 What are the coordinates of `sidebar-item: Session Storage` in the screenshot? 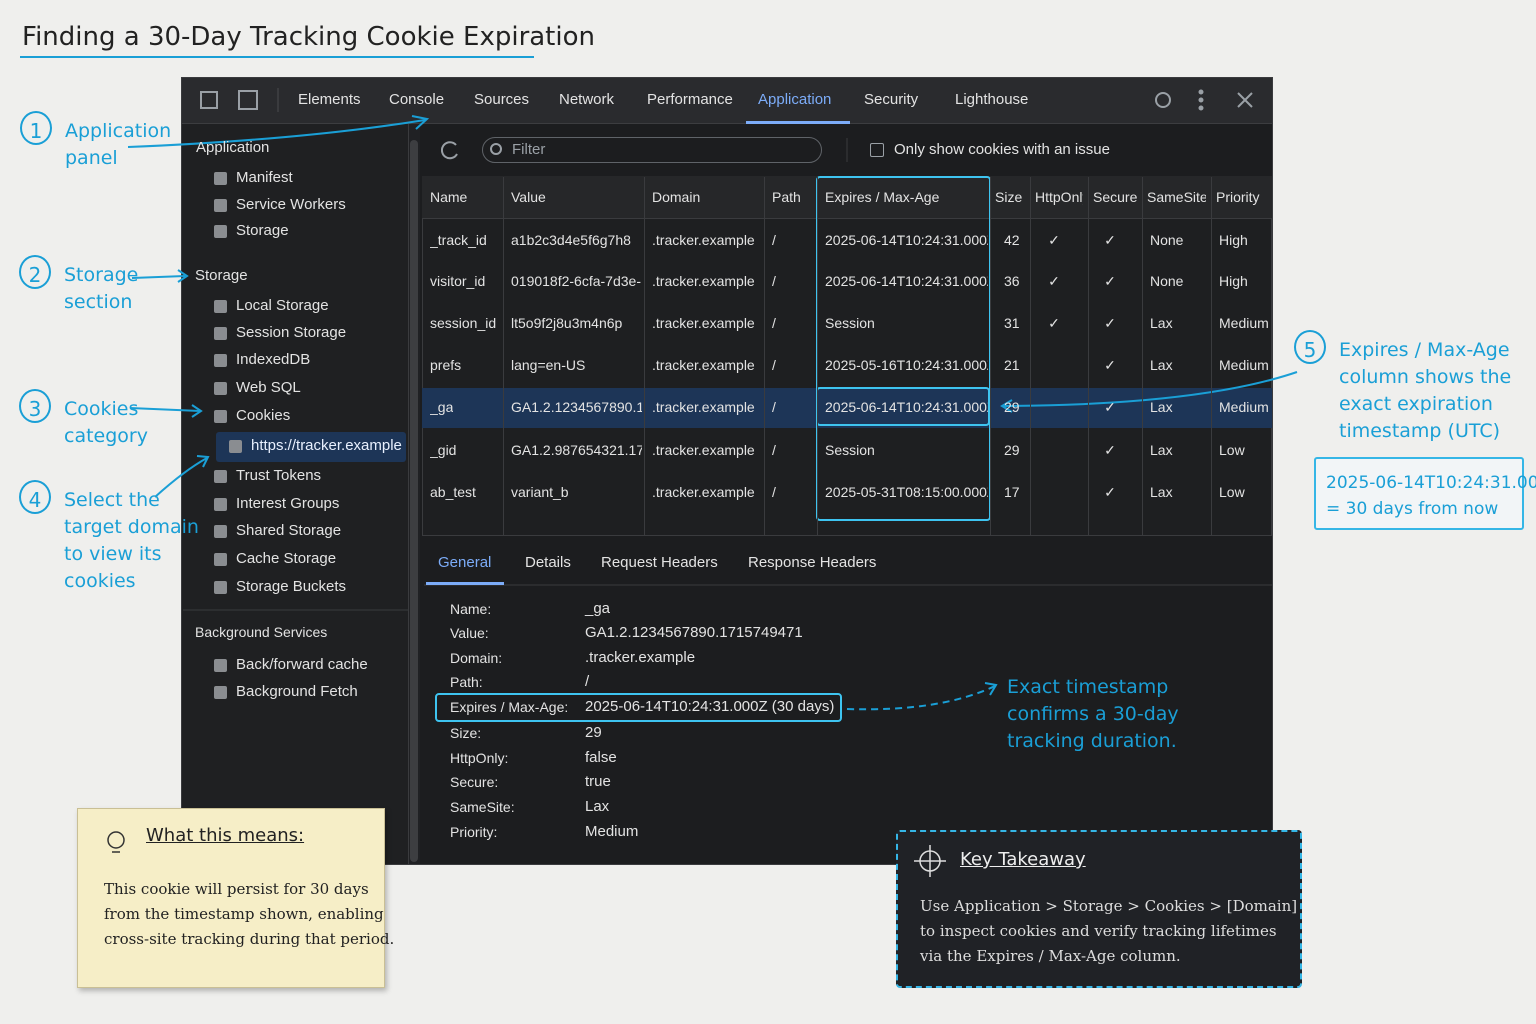 It's located at (291, 332).